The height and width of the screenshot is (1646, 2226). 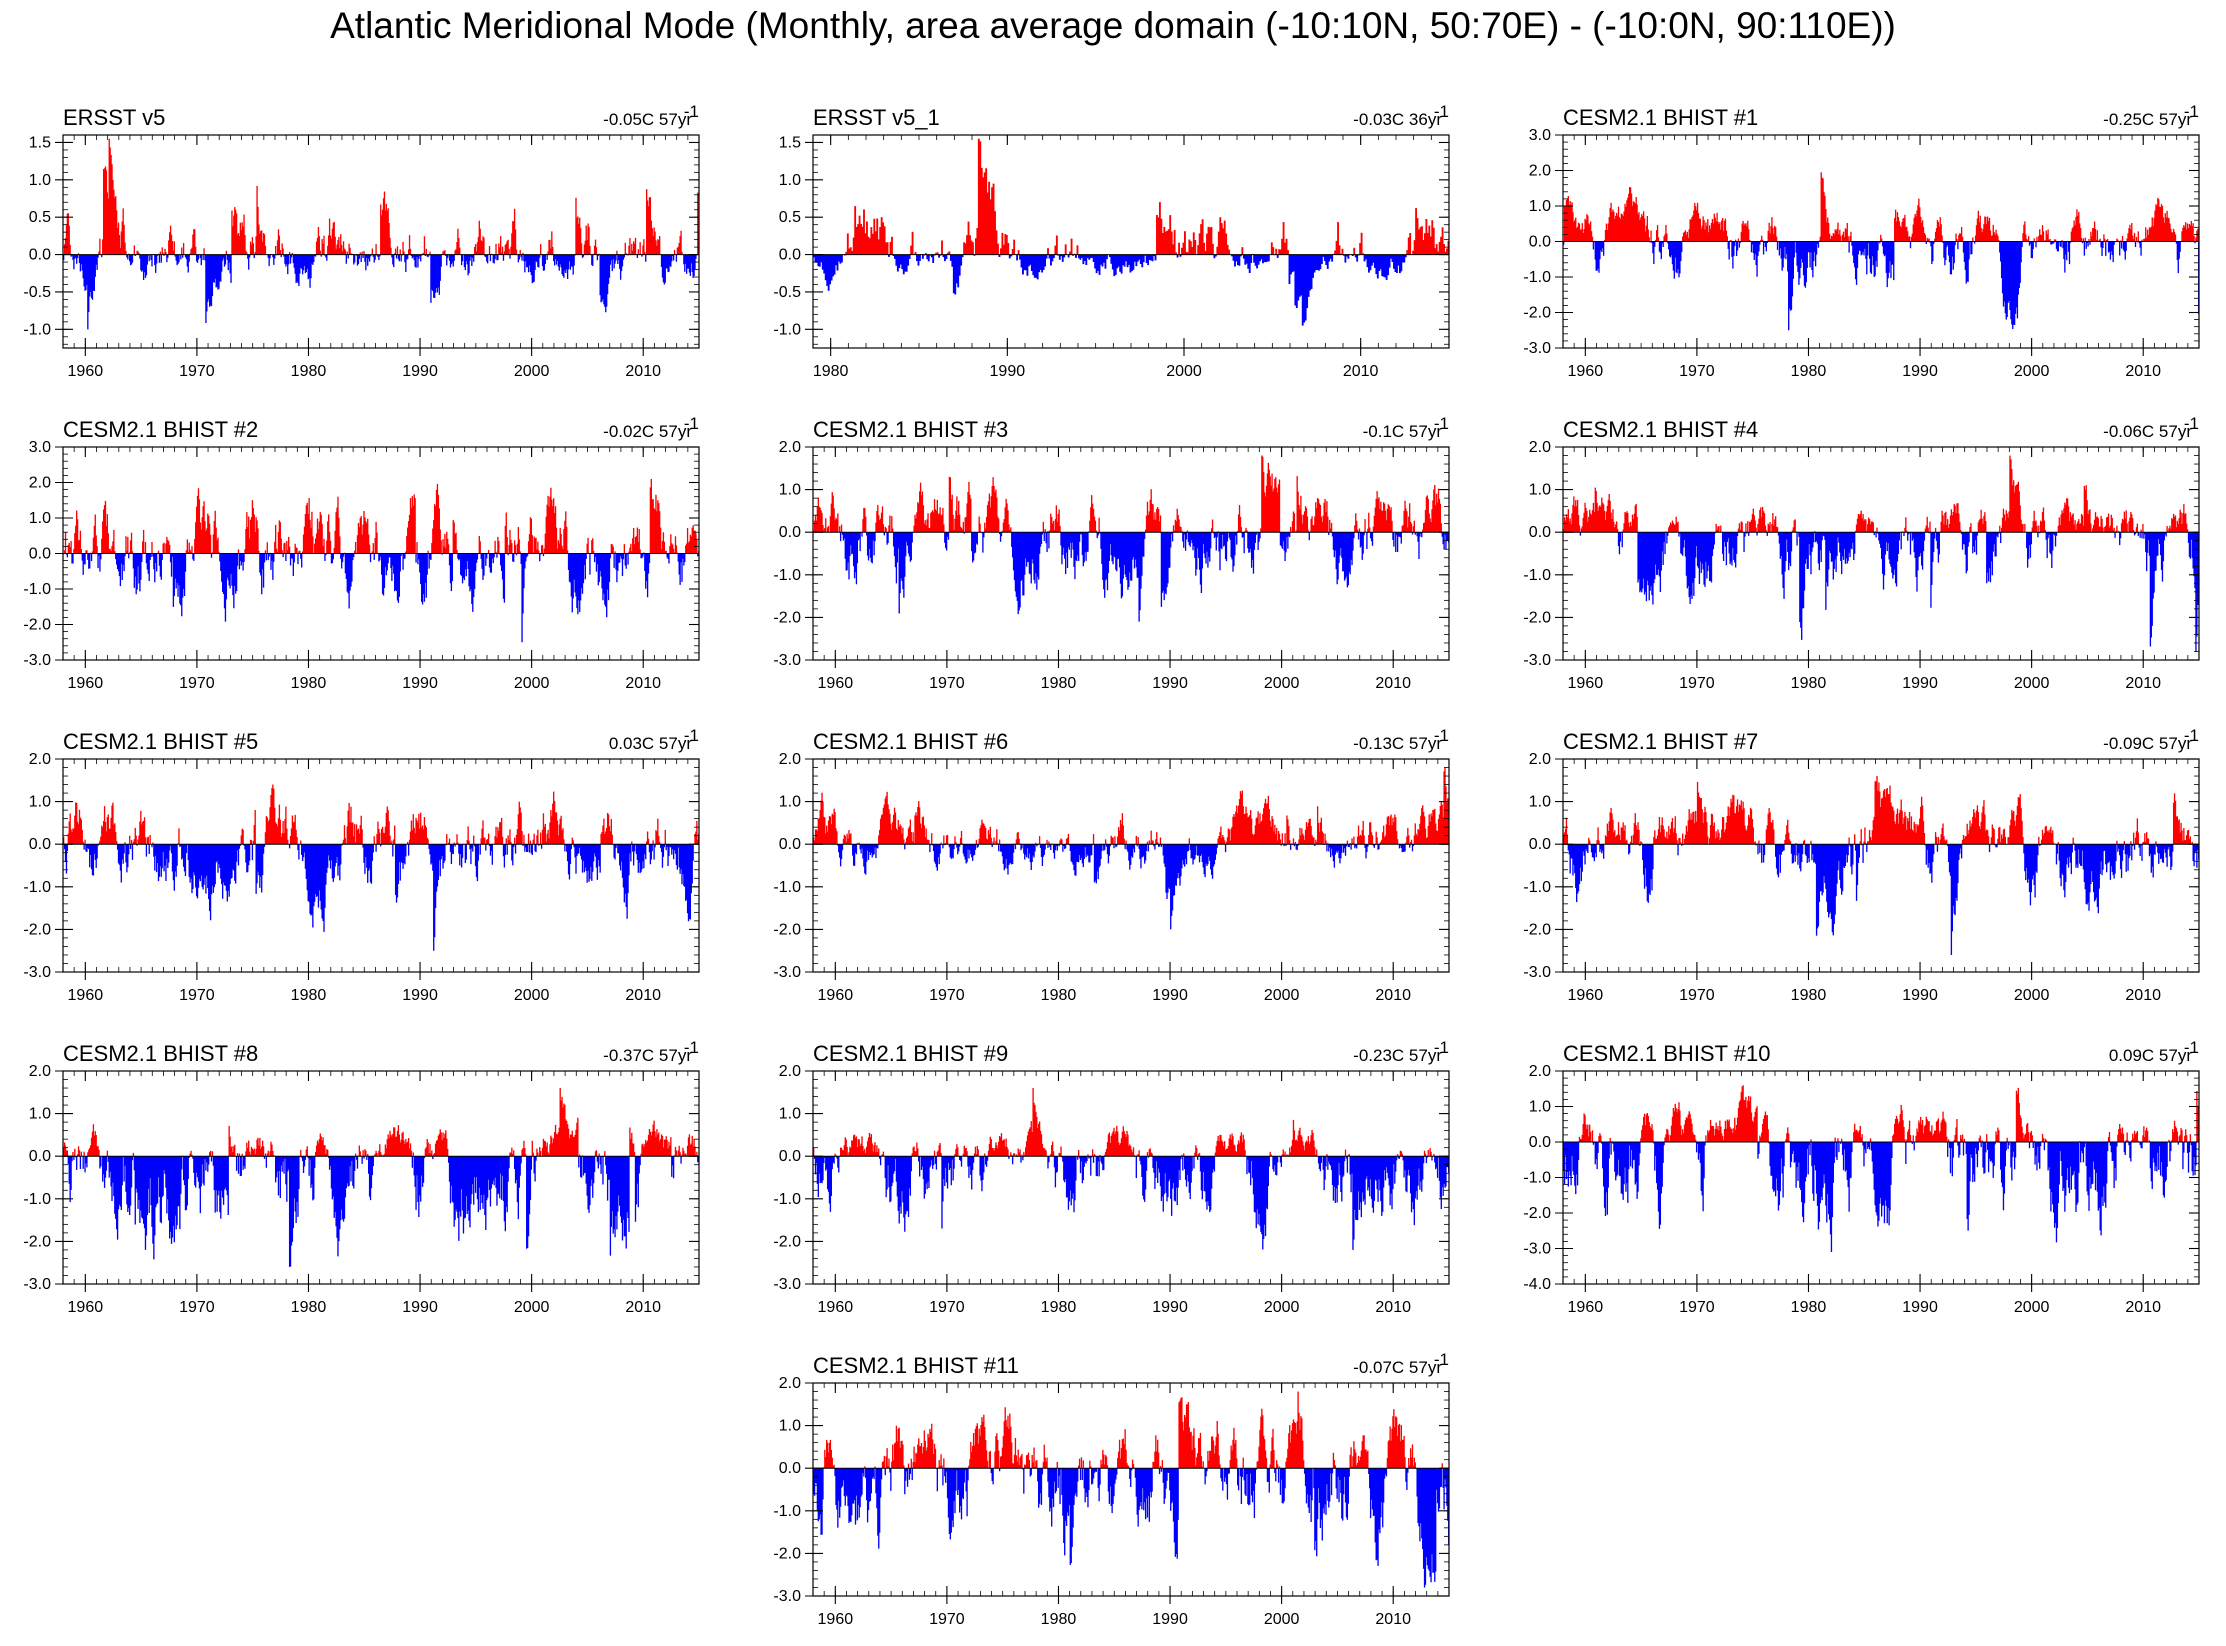 I want to click on panel-trend: -0.06C 57yr, so click(x=2147, y=431).